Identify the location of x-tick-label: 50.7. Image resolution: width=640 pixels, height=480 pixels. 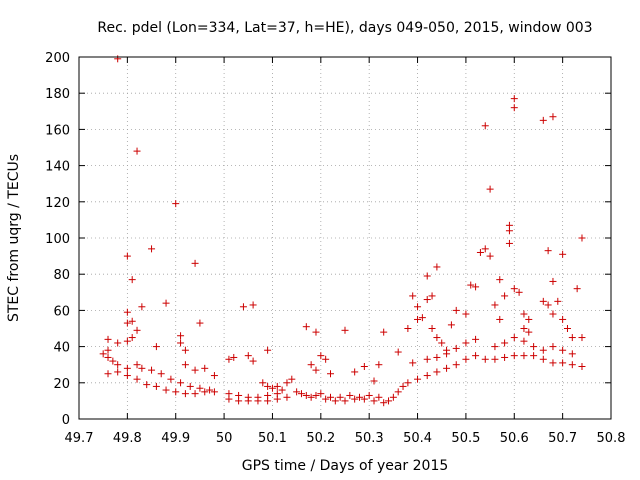
(562, 438).